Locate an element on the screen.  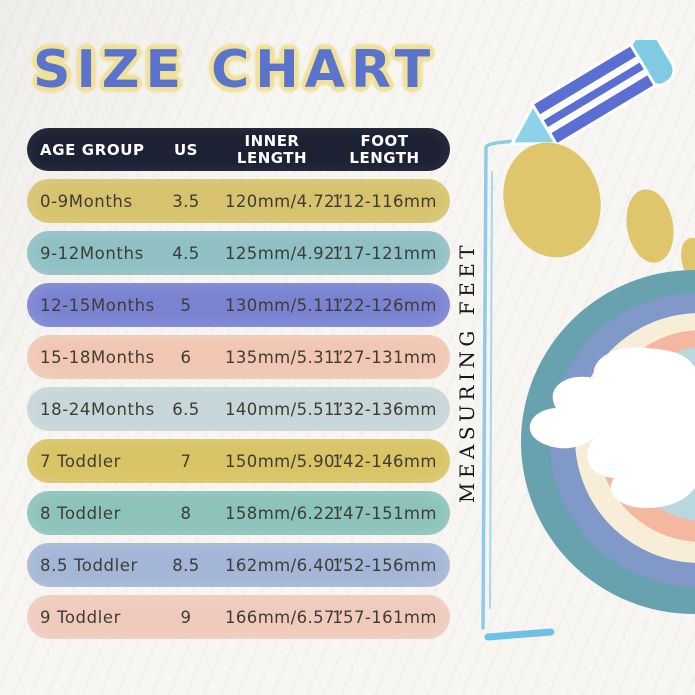
foot-toes is located at coordinates (599, 218).